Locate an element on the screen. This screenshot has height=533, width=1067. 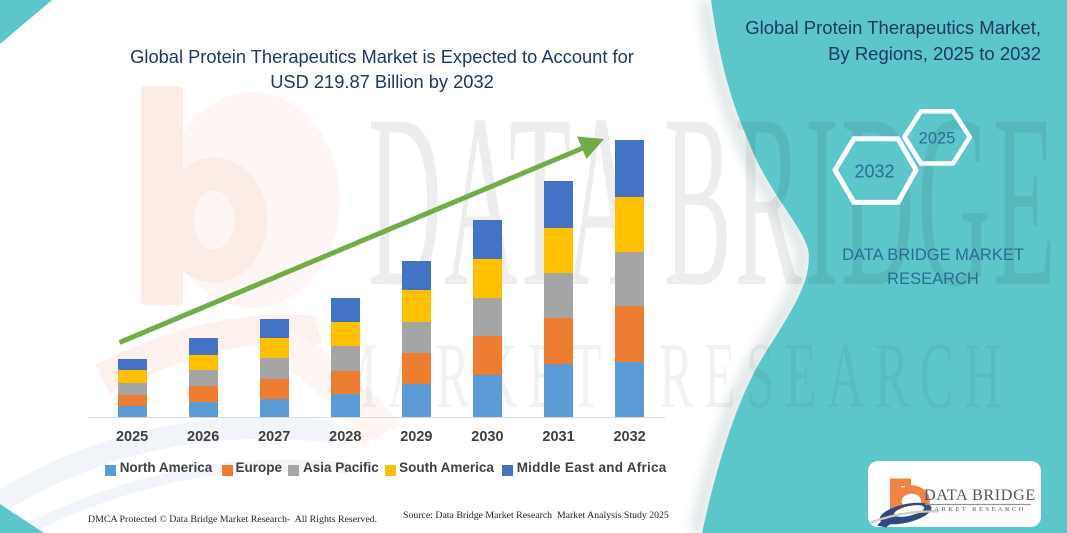
svg-text: 2025 is located at coordinates (937, 139).